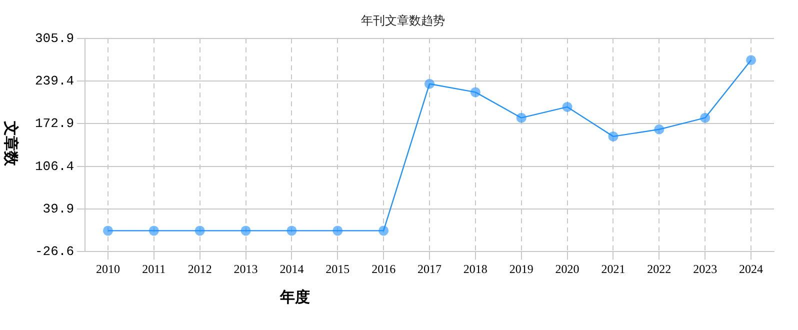 Image resolution: width=798 pixels, height=330 pixels. Describe the element at coordinates (54, 124) in the screenshot. I see `y-tick-label: 172.9` at that location.